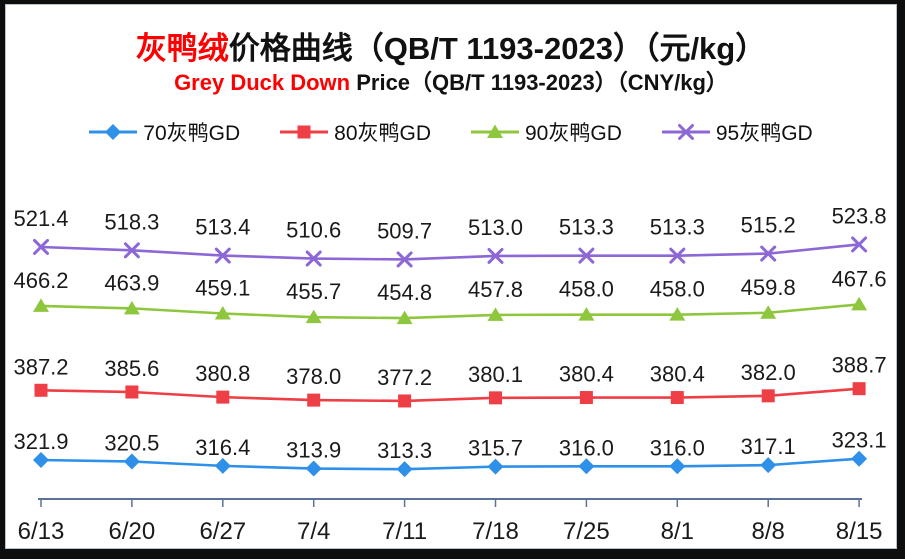  What do you see at coordinates (495, 374) in the screenshot?
I see `data-label: 380.1` at bounding box center [495, 374].